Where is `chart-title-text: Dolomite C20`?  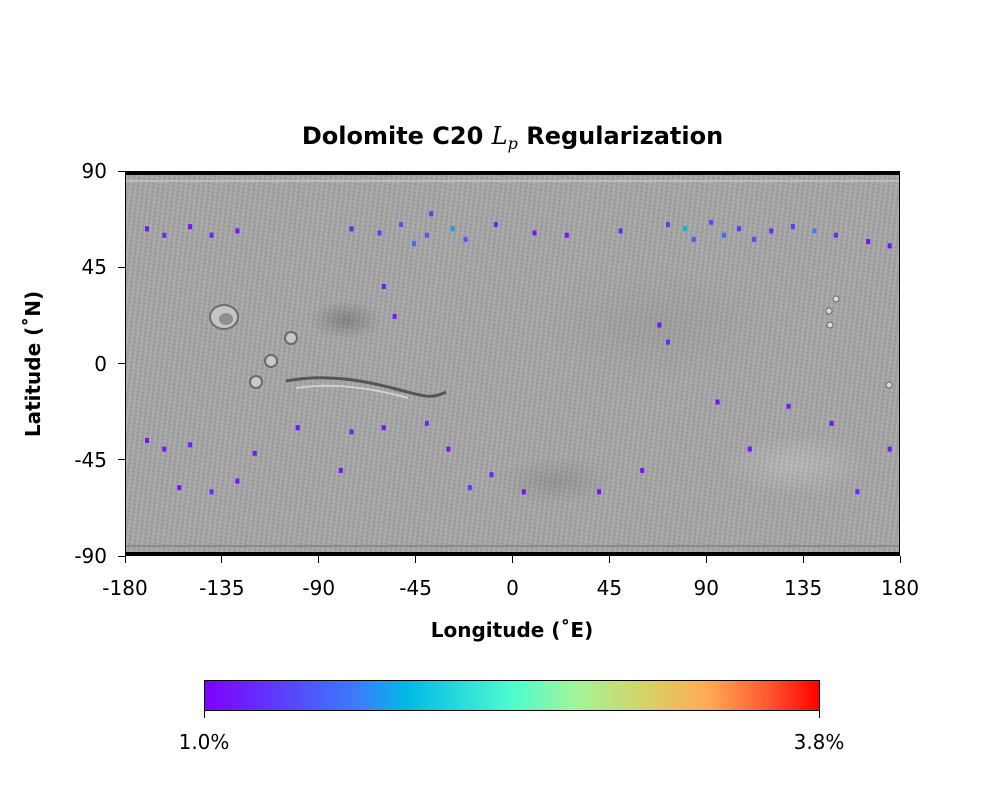 chart-title-text: Dolomite C20 is located at coordinates (392, 136).